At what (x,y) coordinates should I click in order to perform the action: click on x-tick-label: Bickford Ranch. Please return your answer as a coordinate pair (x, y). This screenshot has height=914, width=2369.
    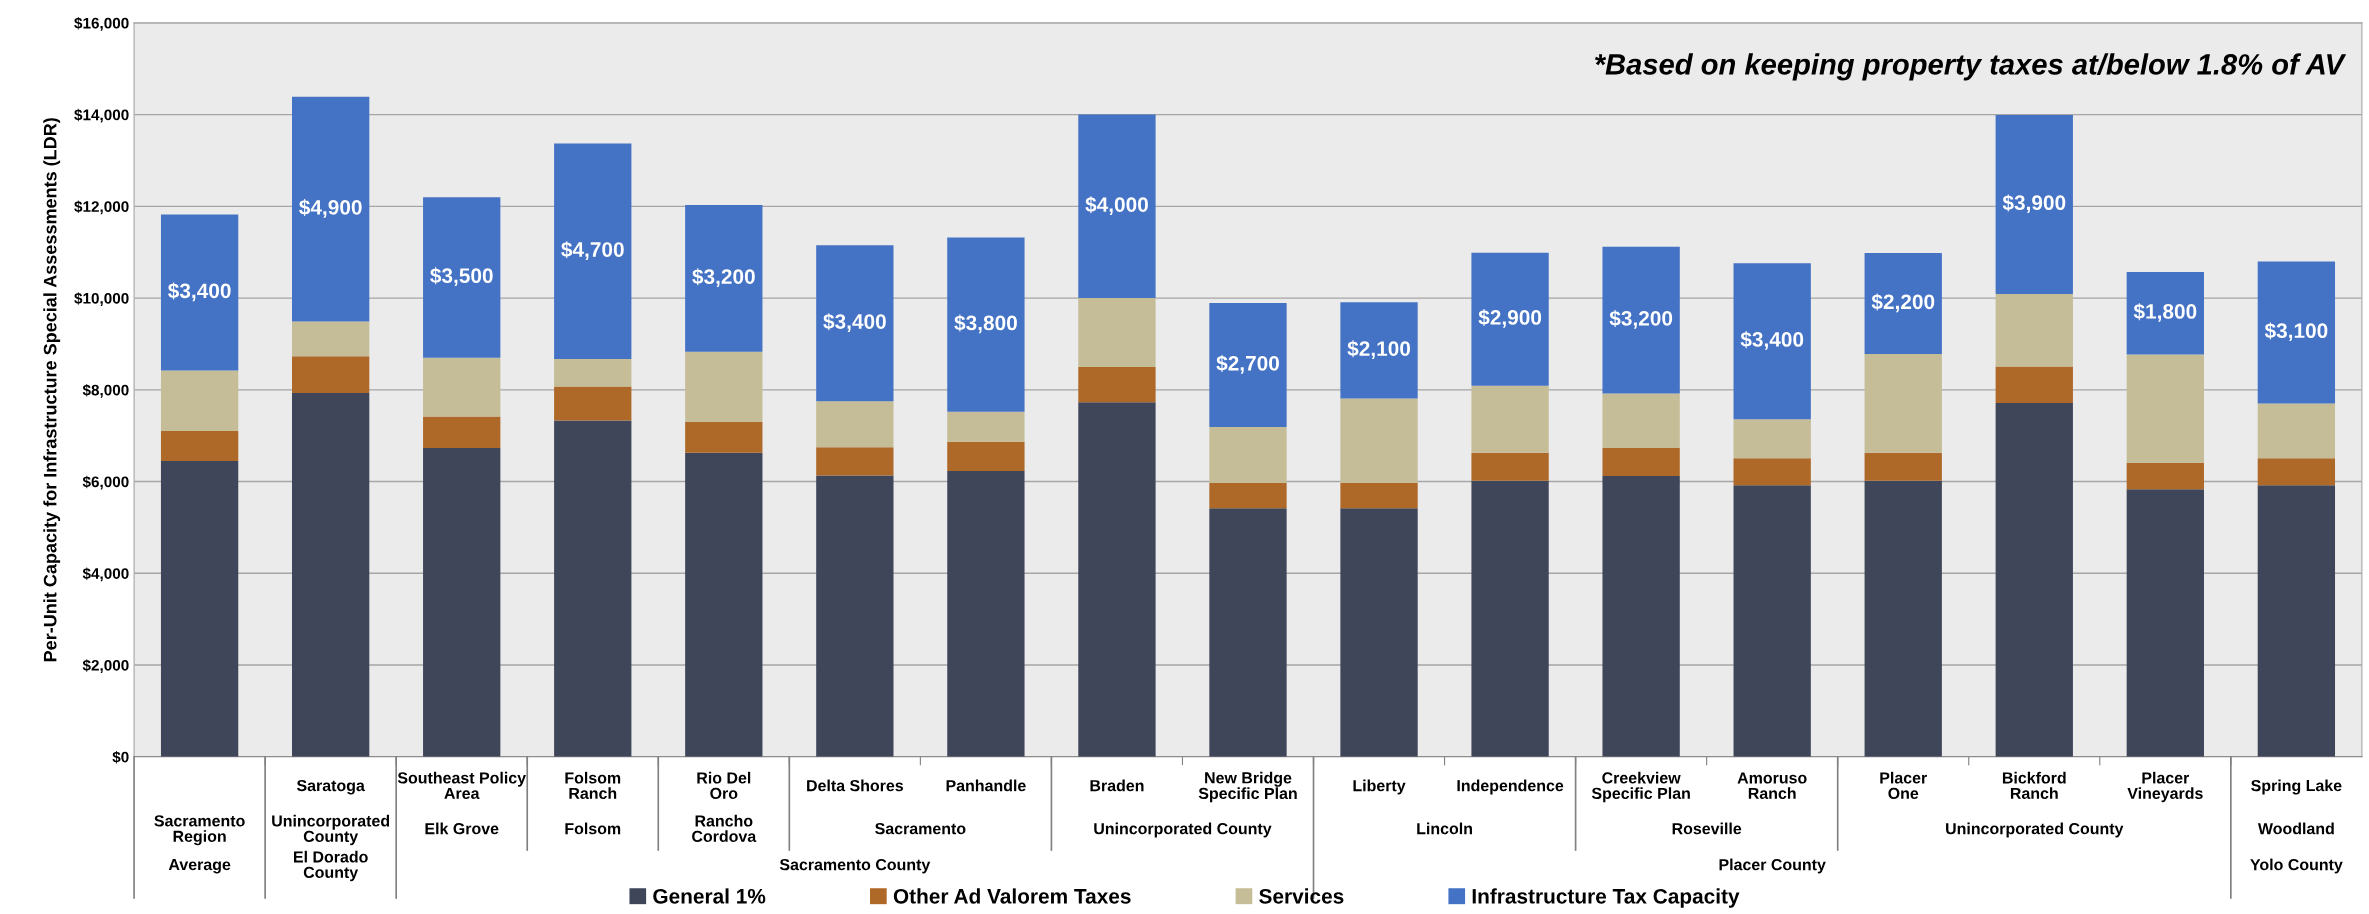
    Looking at the image, I should click on (2034, 785).